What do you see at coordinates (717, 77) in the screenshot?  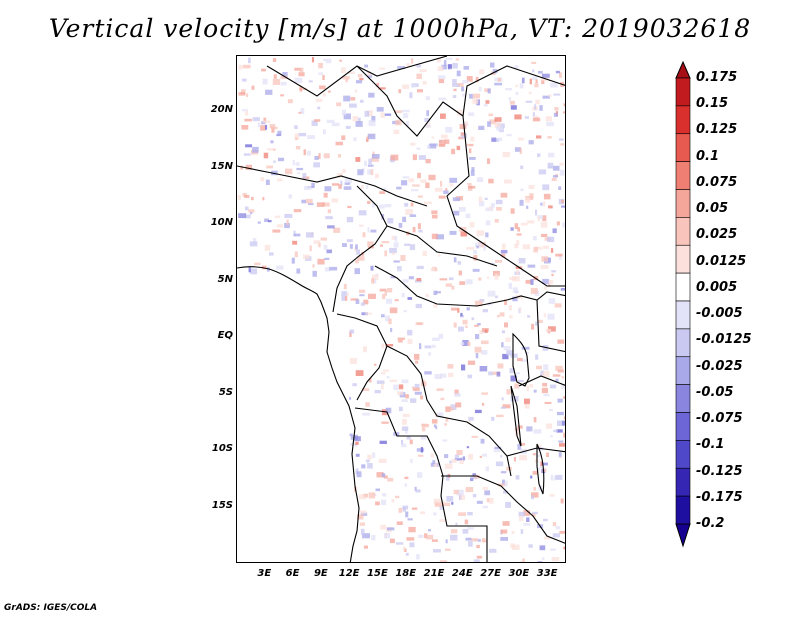 I see `colorbar-level-label: 0.175` at bounding box center [717, 77].